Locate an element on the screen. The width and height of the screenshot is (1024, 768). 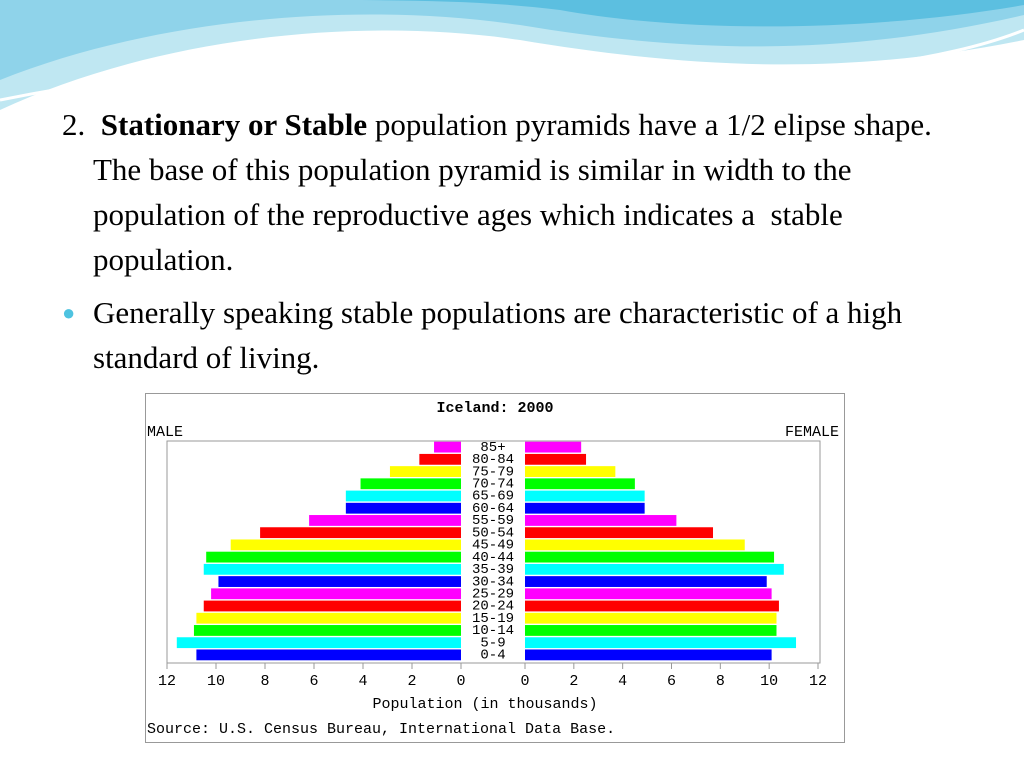
age-label: 65-69 is located at coordinates (493, 497).